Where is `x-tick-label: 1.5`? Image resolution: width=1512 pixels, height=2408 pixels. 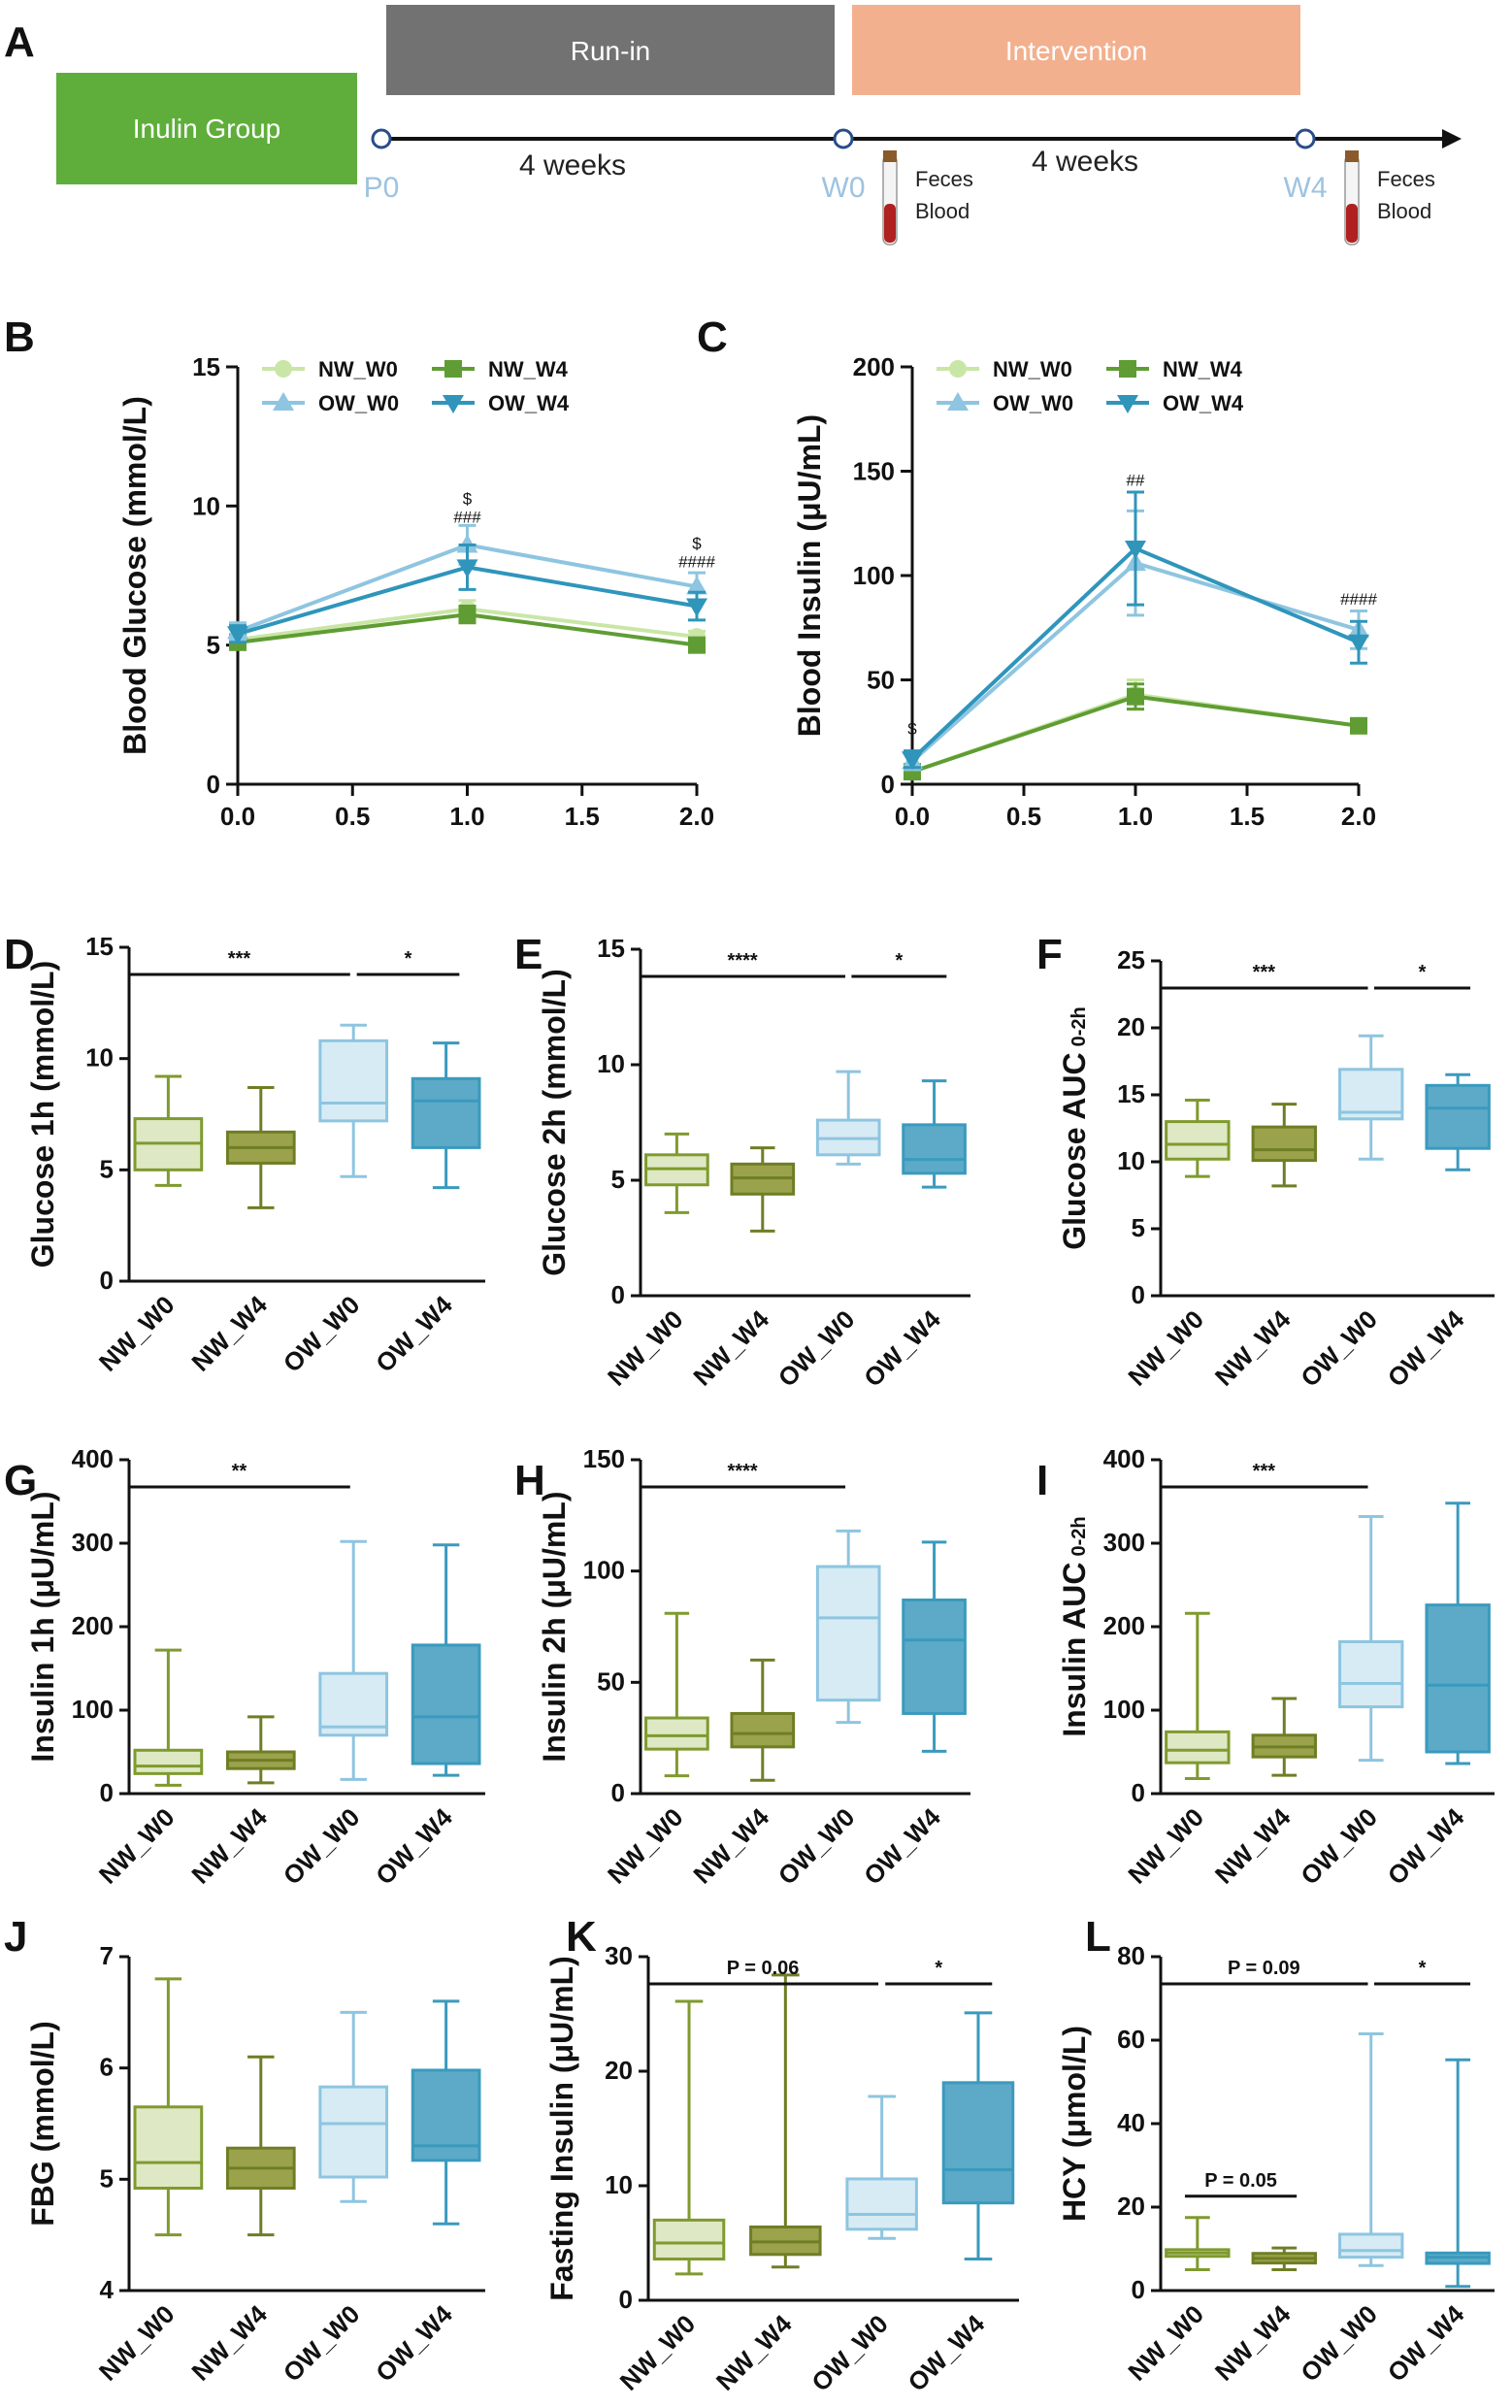
x-tick-label: 1.5 is located at coordinates (583, 816).